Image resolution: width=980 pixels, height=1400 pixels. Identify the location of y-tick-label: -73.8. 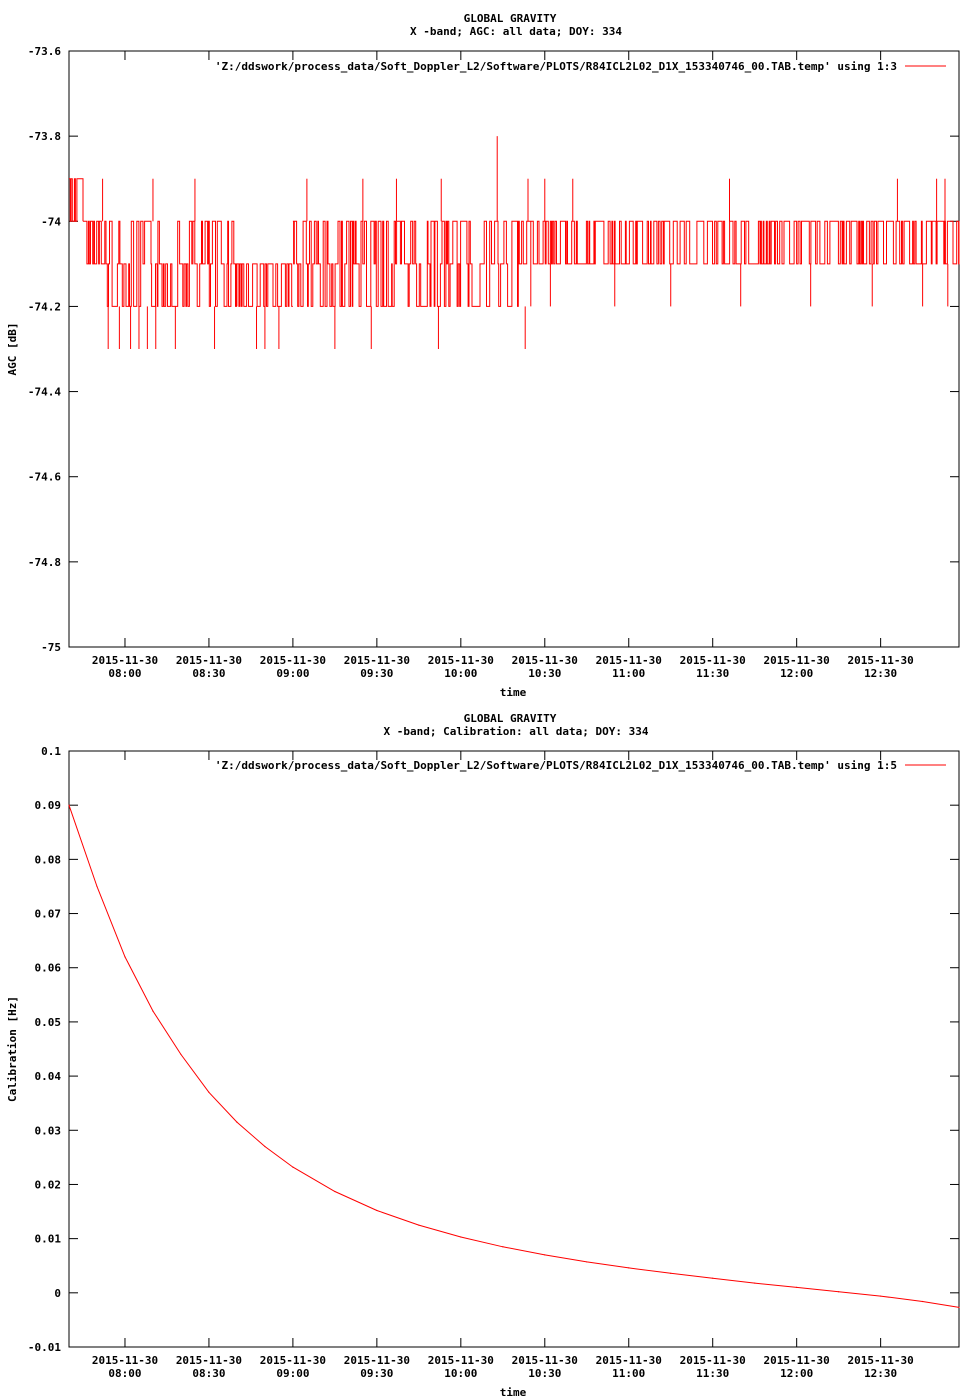
(44, 136).